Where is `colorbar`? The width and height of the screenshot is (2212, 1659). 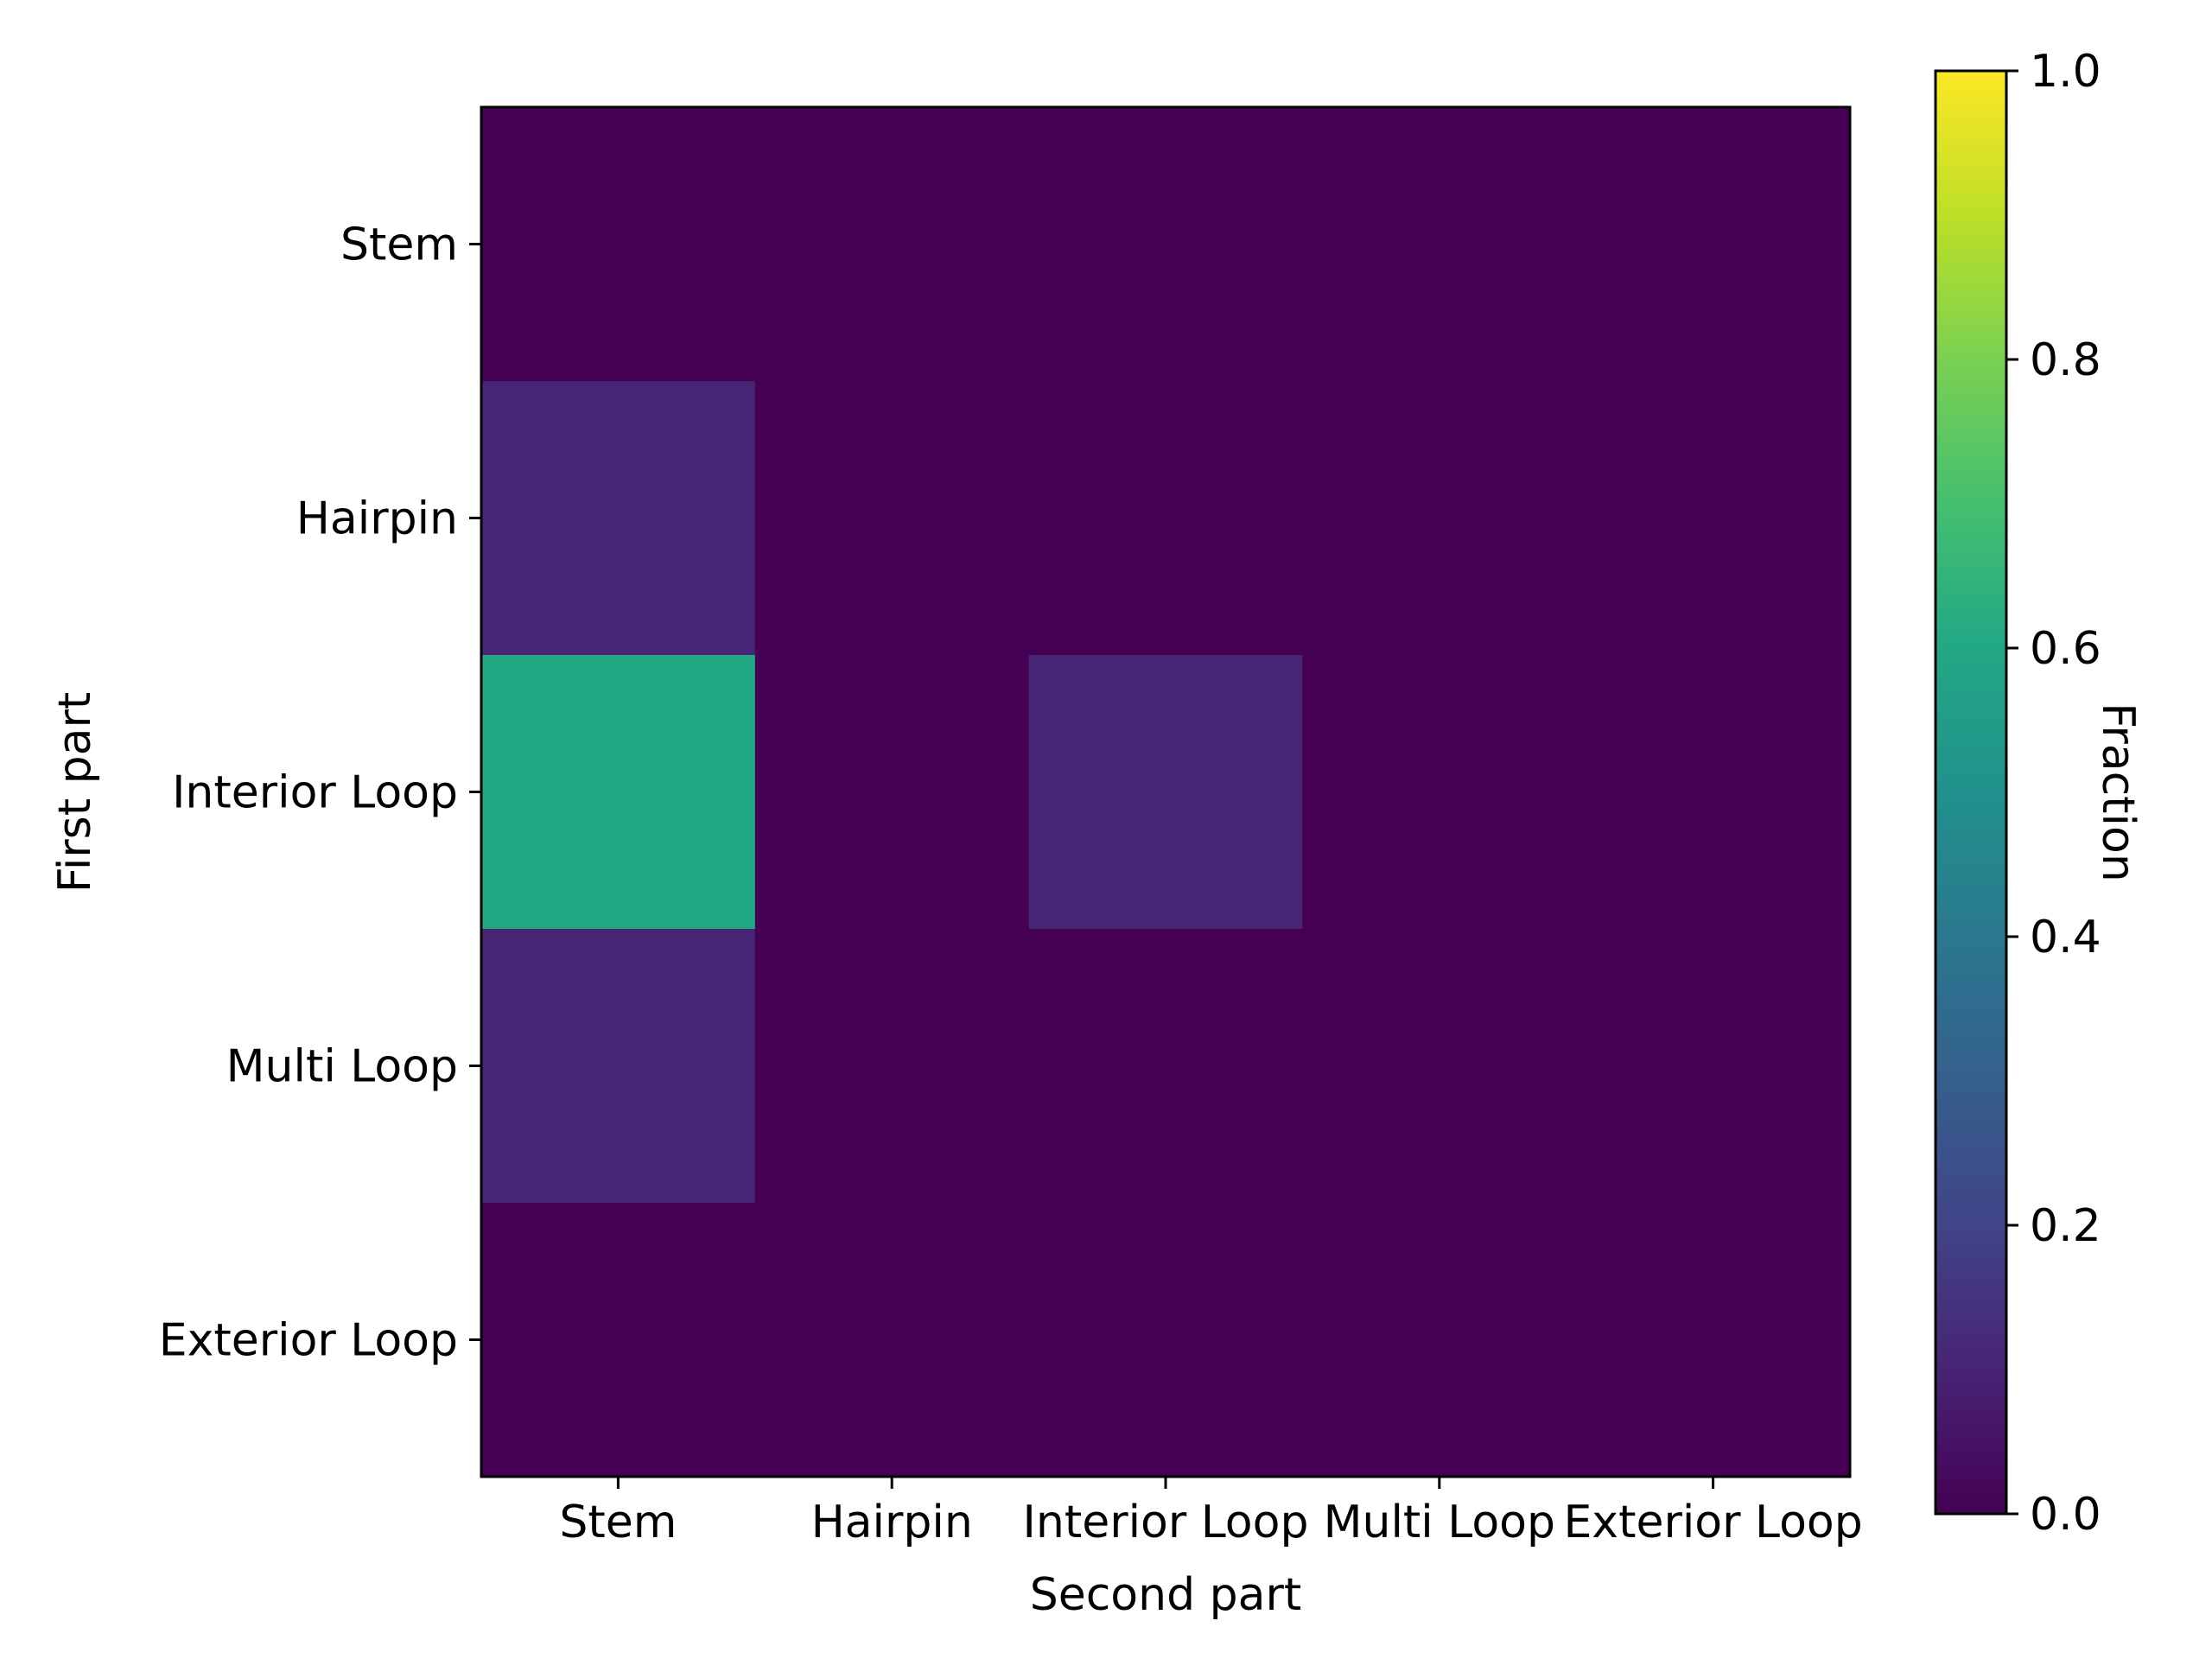 colorbar is located at coordinates (1971, 792).